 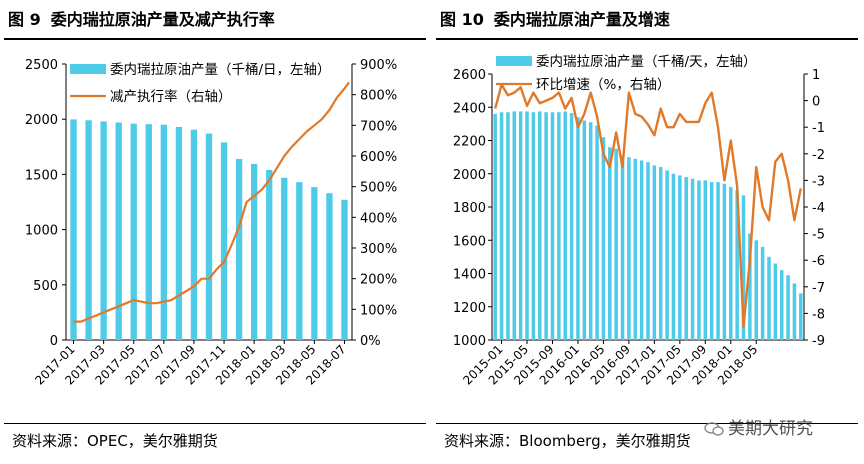 I want to click on legend-bar-label: 委内瑞拉原油产量（千桶/日，左轴）, so click(x=220, y=70).